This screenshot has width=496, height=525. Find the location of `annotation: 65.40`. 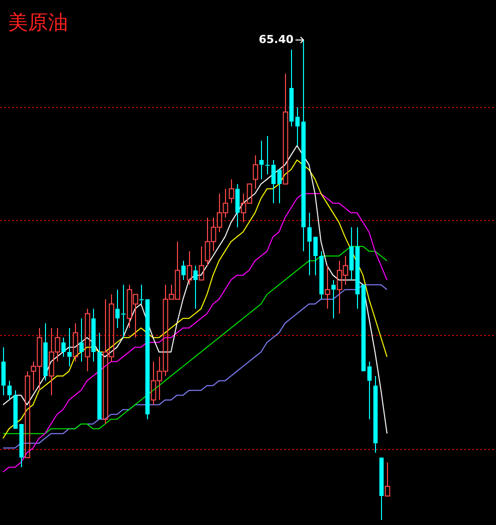

annotation: 65.40 is located at coordinates (276, 39).